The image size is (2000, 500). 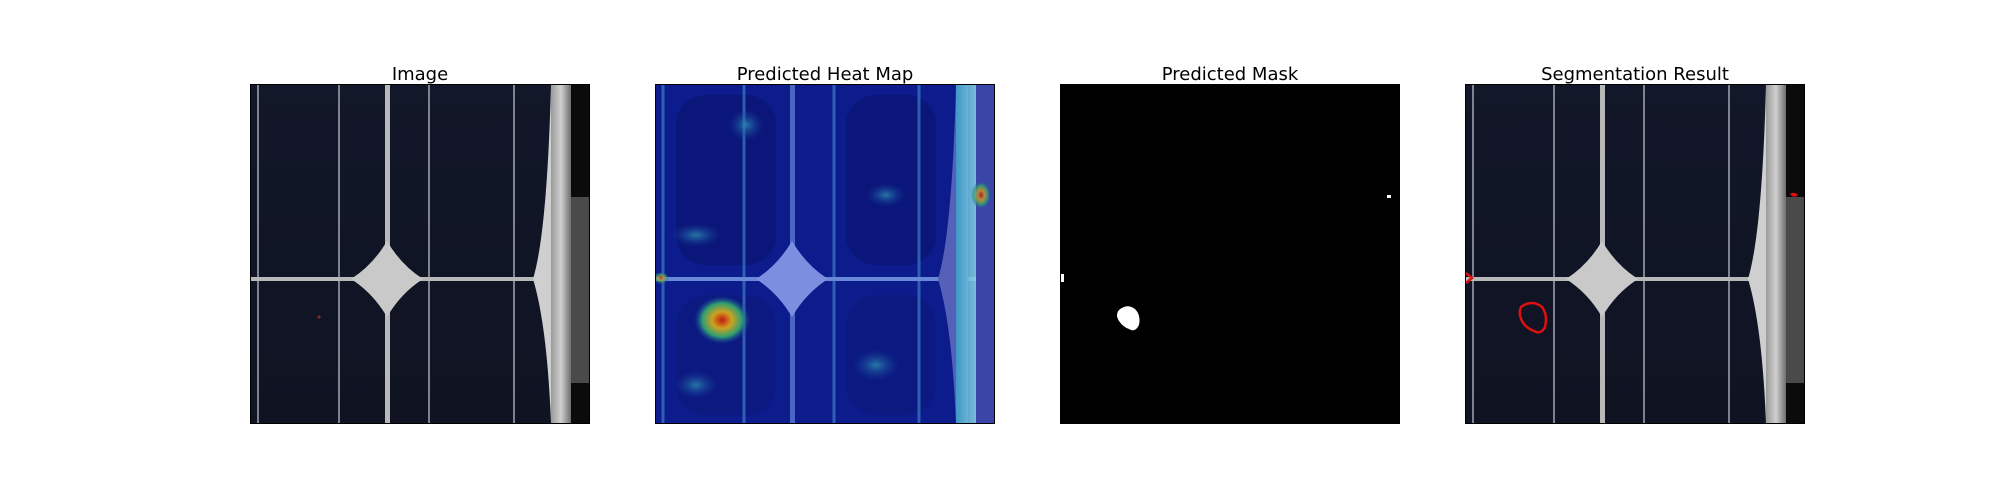 I want to click on solar-cell-image, so click(x=420, y=254).